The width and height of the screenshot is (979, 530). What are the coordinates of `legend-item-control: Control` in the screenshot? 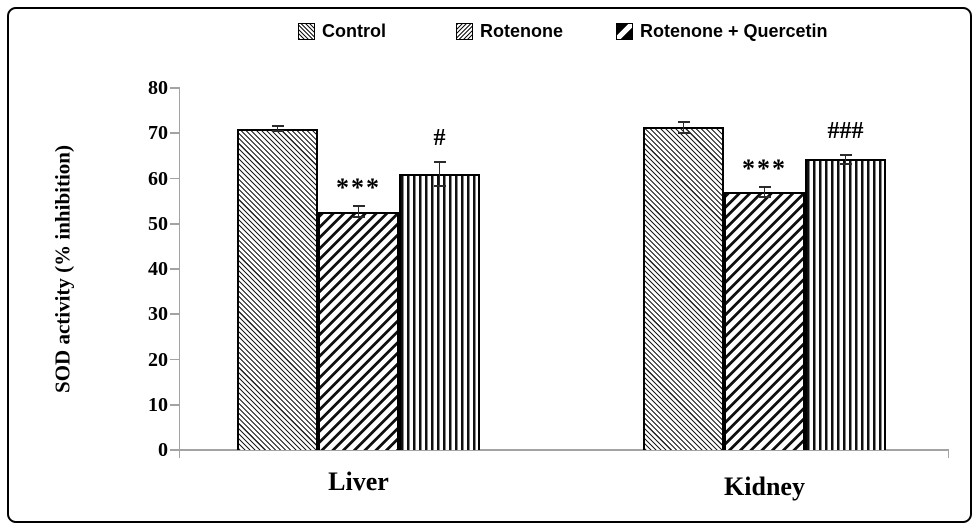 It's located at (342, 31).